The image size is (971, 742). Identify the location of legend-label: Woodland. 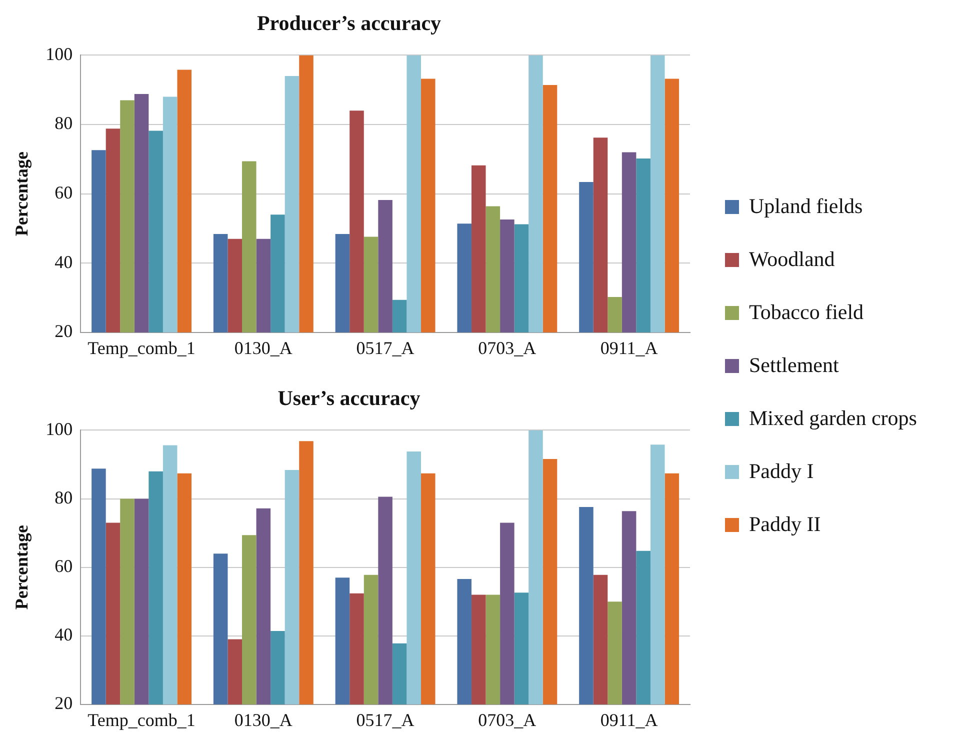
(792, 259).